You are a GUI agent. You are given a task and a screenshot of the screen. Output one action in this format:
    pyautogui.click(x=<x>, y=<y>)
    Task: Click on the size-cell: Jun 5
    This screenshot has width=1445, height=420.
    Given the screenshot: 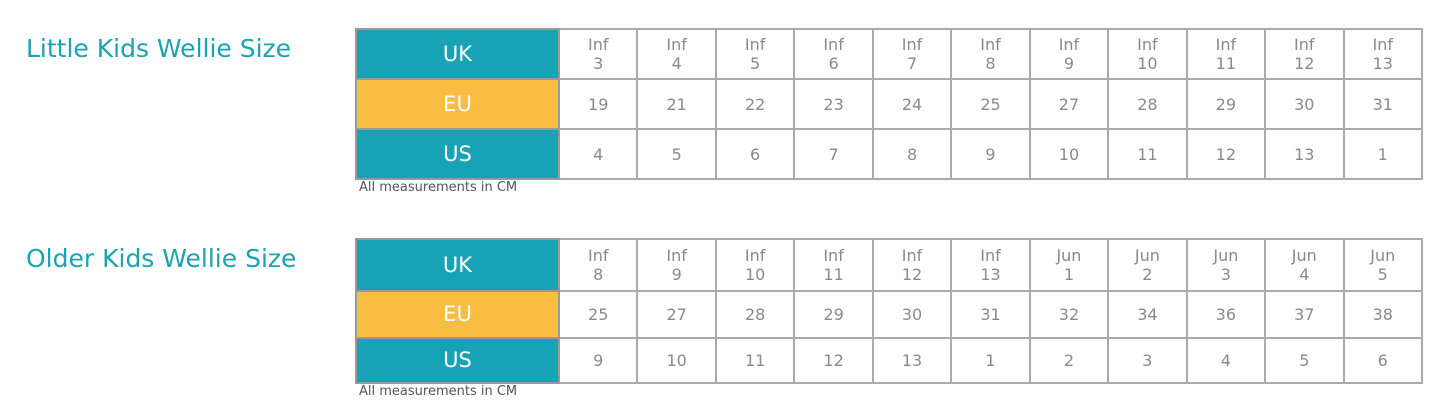 What is the action you would take?
    pyautogui.click(x=1383, y=265)
    